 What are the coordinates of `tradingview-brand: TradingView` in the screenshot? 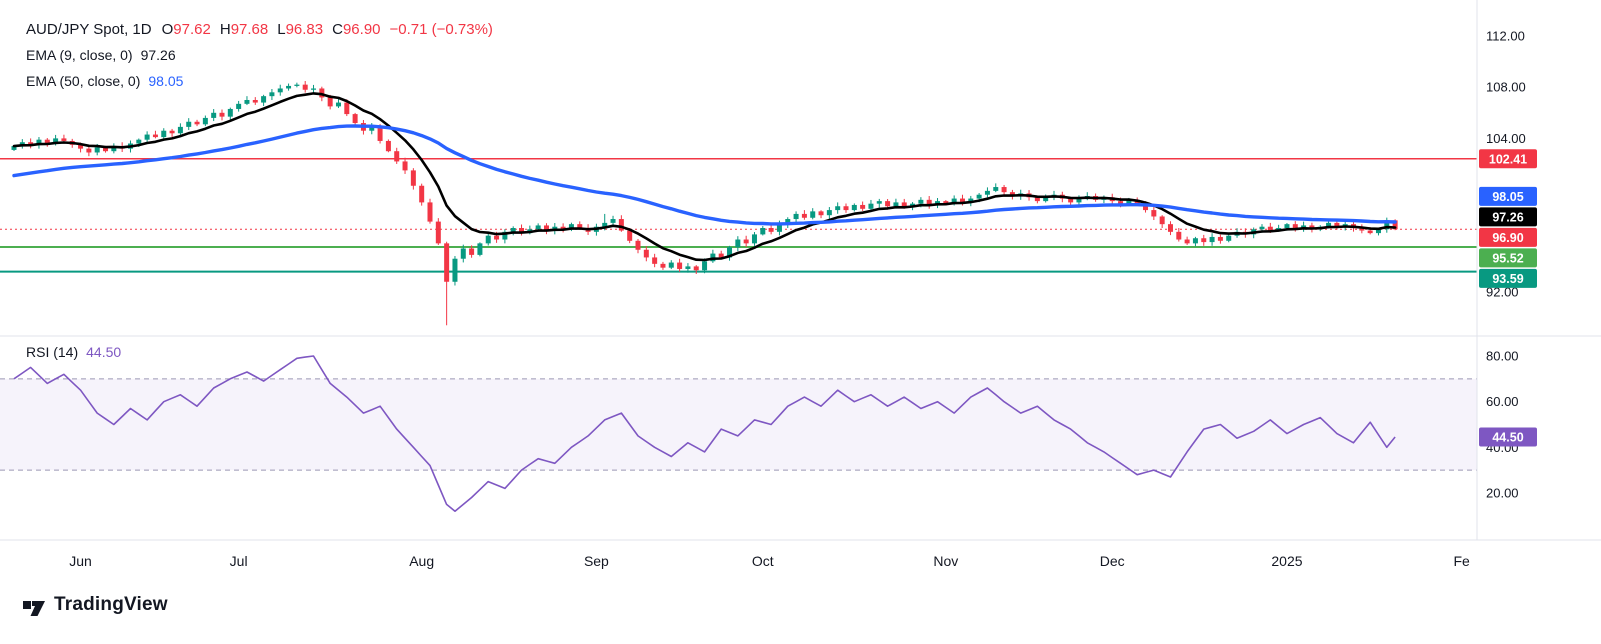 It's located at (95, 605).